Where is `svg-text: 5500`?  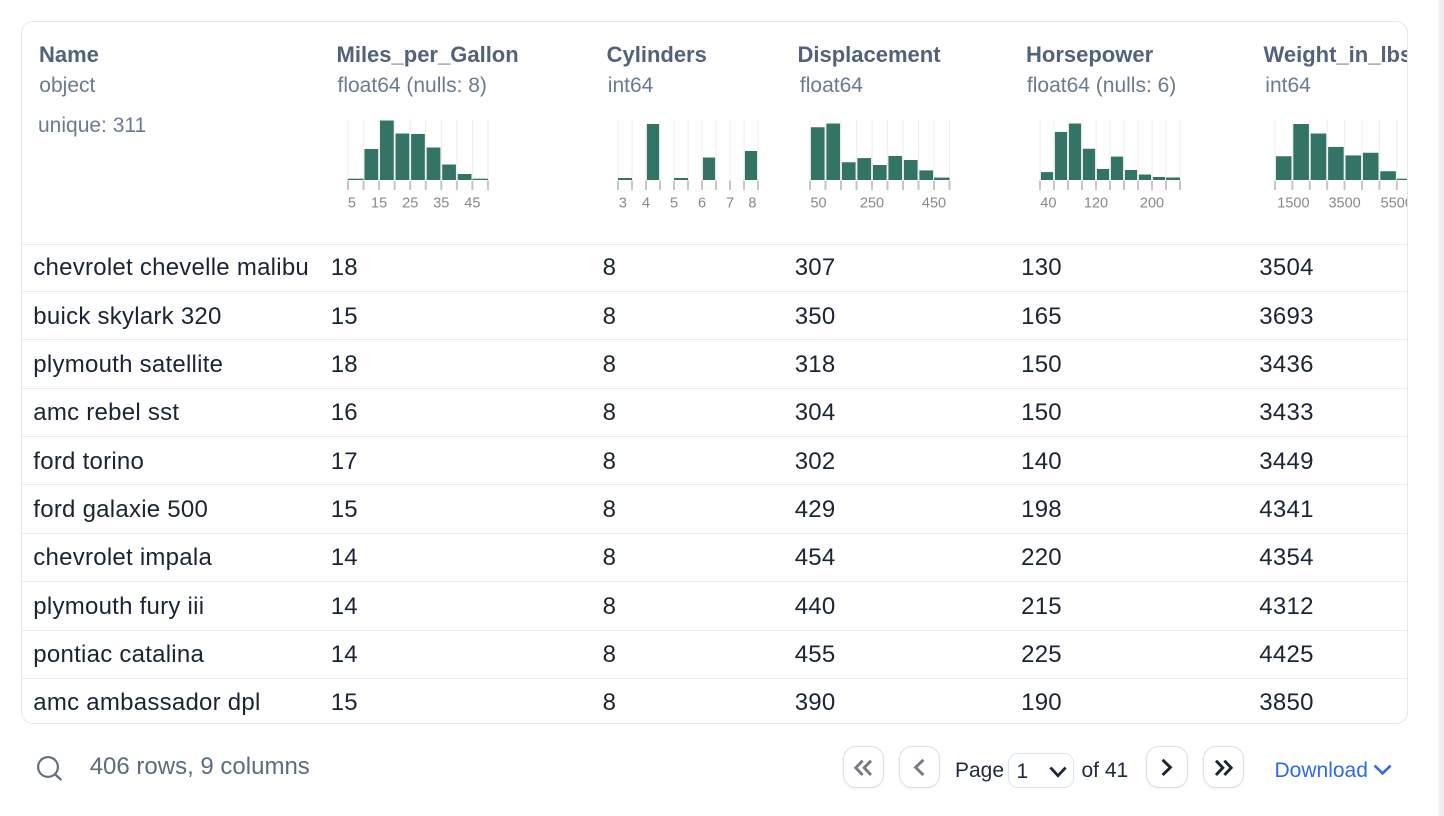
svg-text: 5500 is located at coordinates (1394, 204).